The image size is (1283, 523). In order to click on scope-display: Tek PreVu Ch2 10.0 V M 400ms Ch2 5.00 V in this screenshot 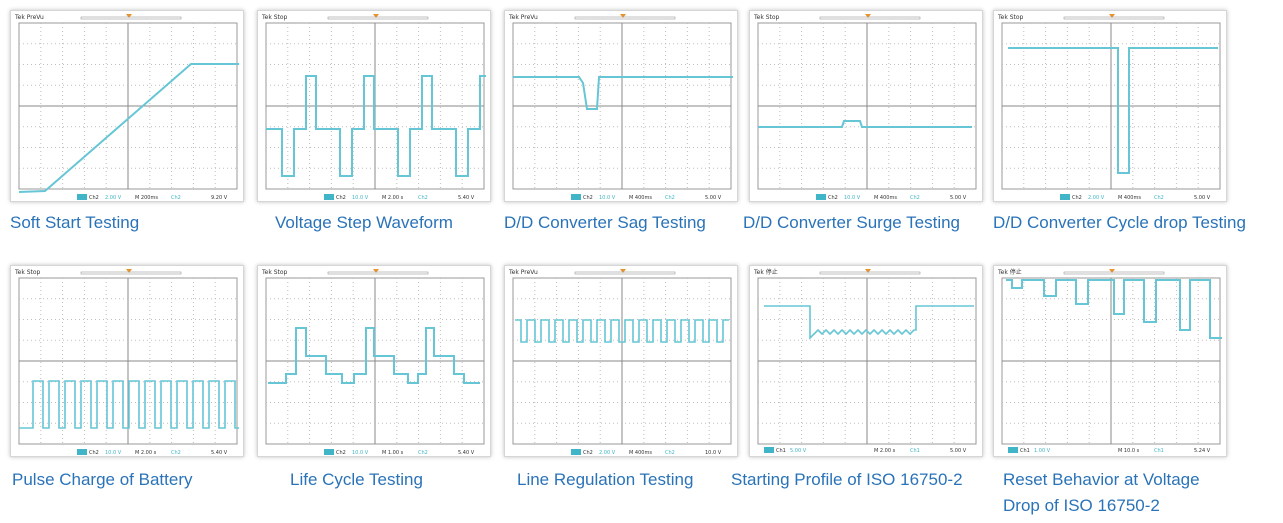, I will do `click(620, 107)`.